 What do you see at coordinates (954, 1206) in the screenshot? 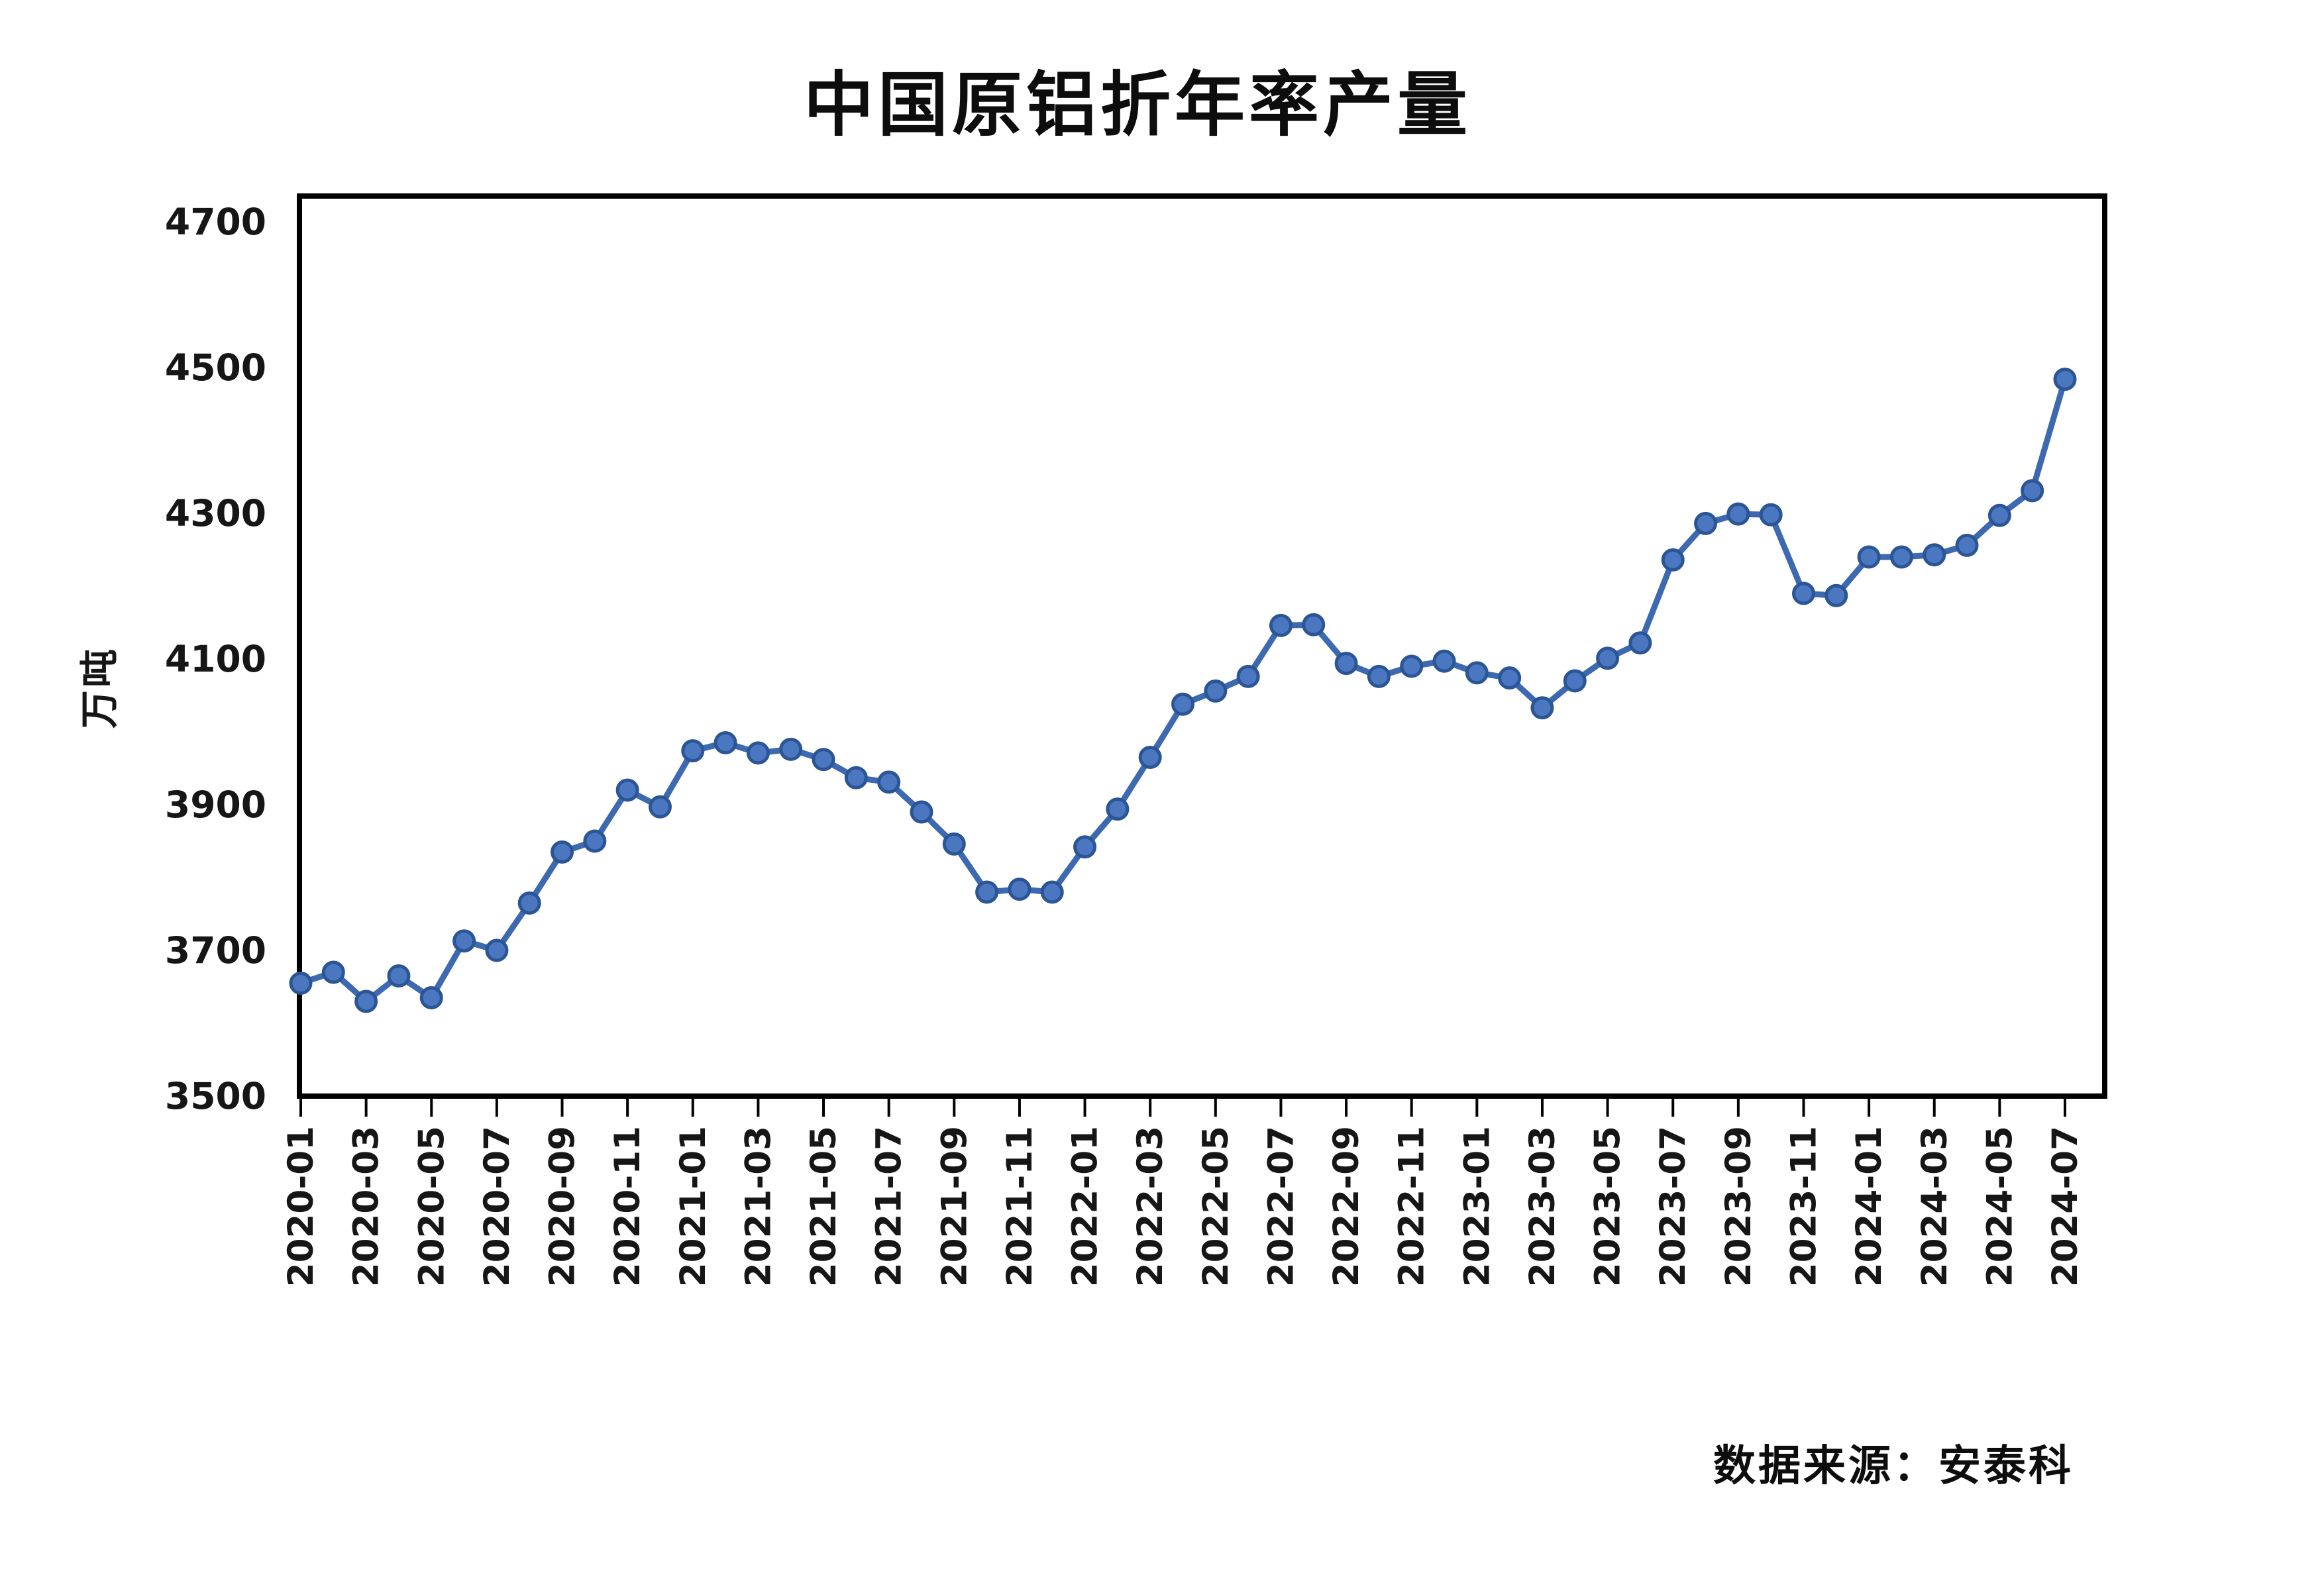
I see `x-axis-tick-label: 2021-09` at bounding box center [954, 1206].